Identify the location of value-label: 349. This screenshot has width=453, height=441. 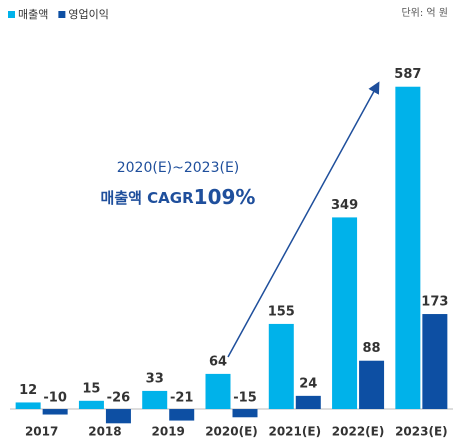
(344, 205).